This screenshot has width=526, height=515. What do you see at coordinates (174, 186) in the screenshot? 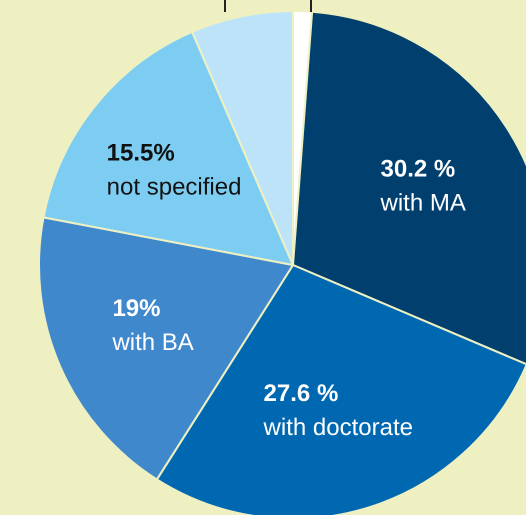
I see `slice-label: not specified` at bounding box center [174, 186].